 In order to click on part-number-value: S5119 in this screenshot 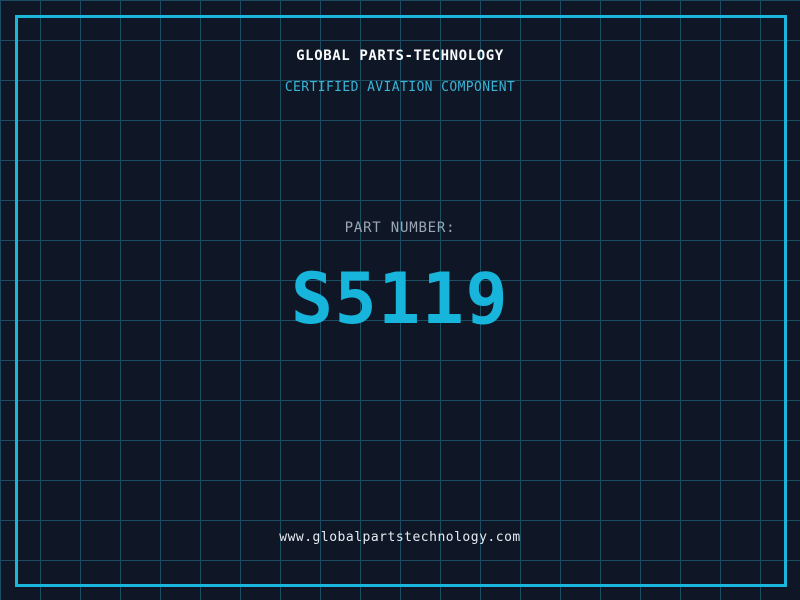, I will do `click(400, 299)`.